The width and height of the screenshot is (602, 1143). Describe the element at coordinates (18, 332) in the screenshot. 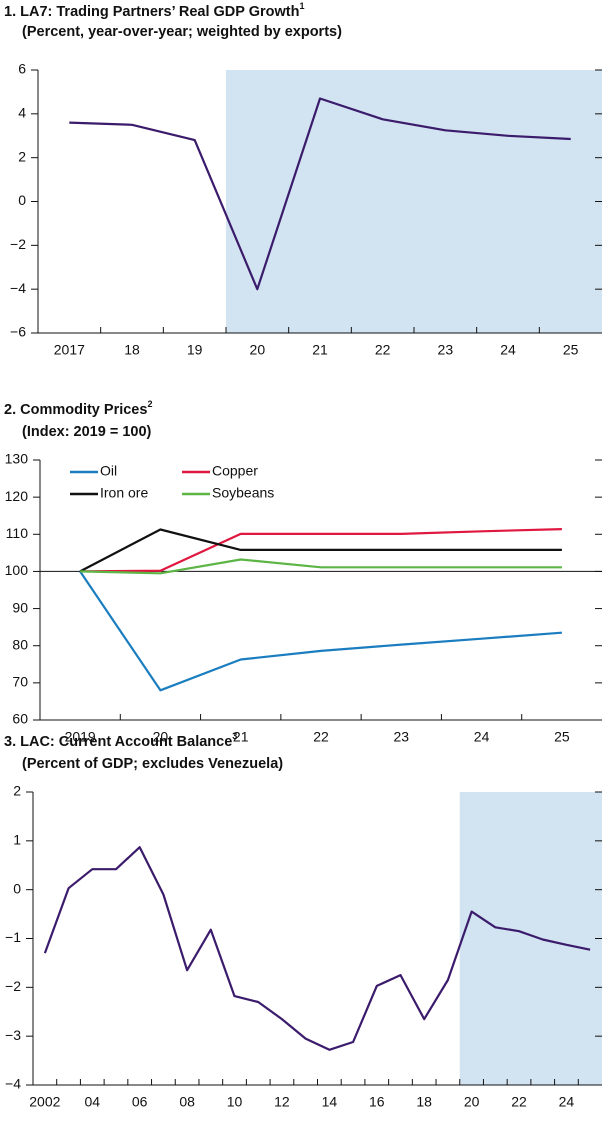

I see `y-tick-label: −6` at that location.